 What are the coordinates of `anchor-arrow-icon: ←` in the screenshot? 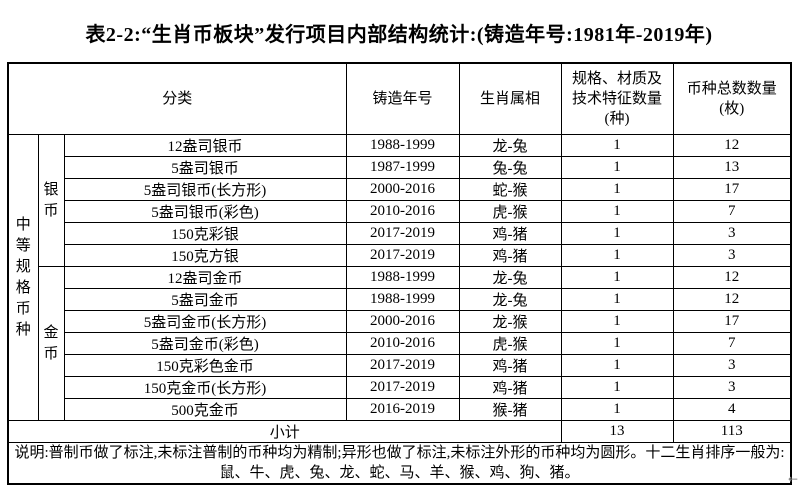 It's located at (792, 479).